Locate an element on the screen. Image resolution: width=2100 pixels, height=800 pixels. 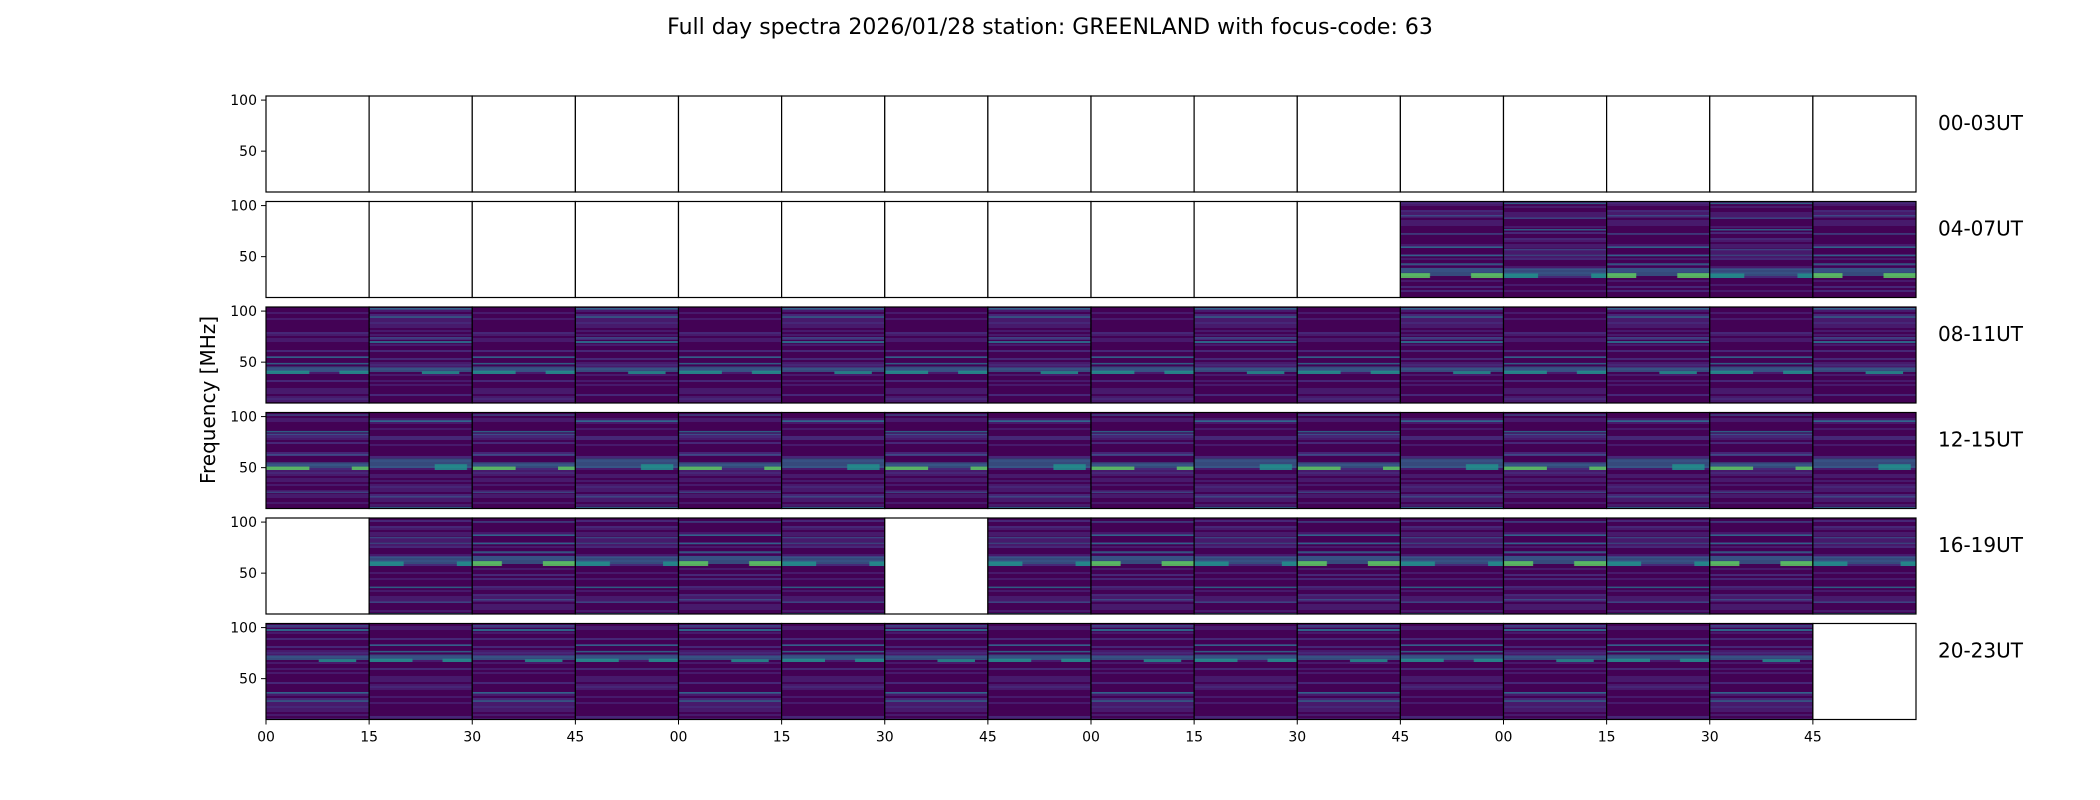
row-label: 08-11UT is located at coordinates (1981, 334).